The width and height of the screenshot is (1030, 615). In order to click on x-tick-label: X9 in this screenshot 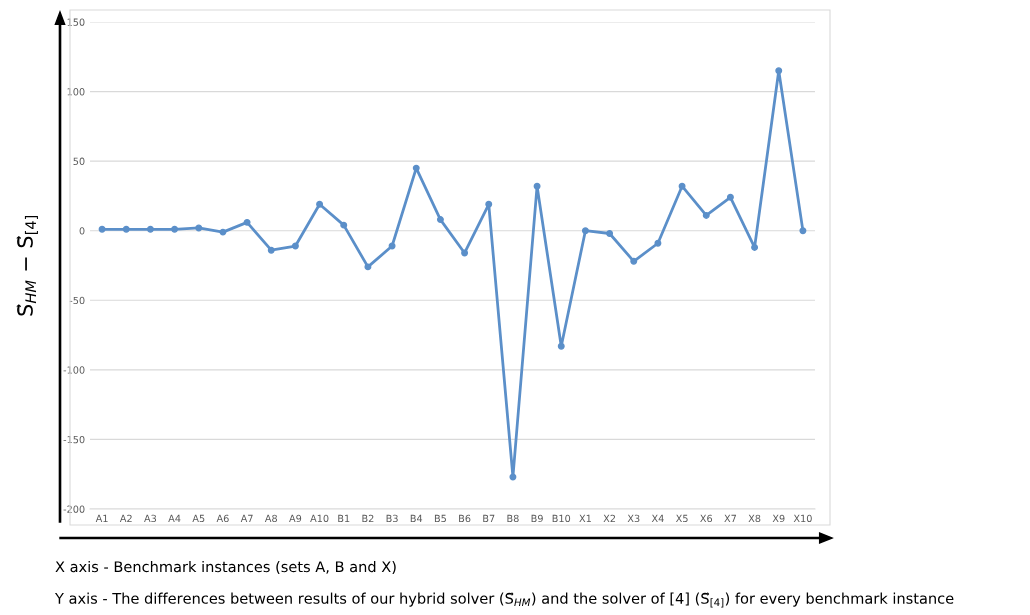, I will do `click(778, 518)`.